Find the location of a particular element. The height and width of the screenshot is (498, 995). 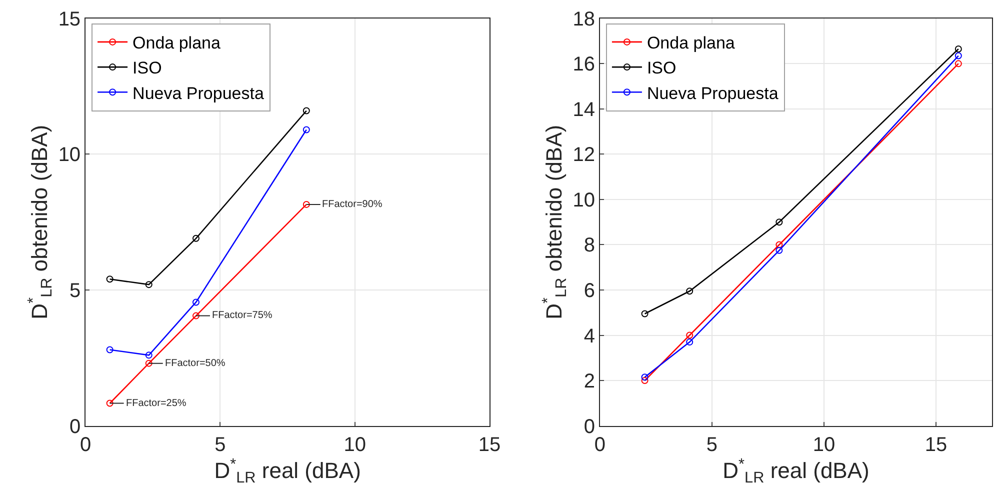

y-tick-label: 12 is located at coordinates (583, 155).